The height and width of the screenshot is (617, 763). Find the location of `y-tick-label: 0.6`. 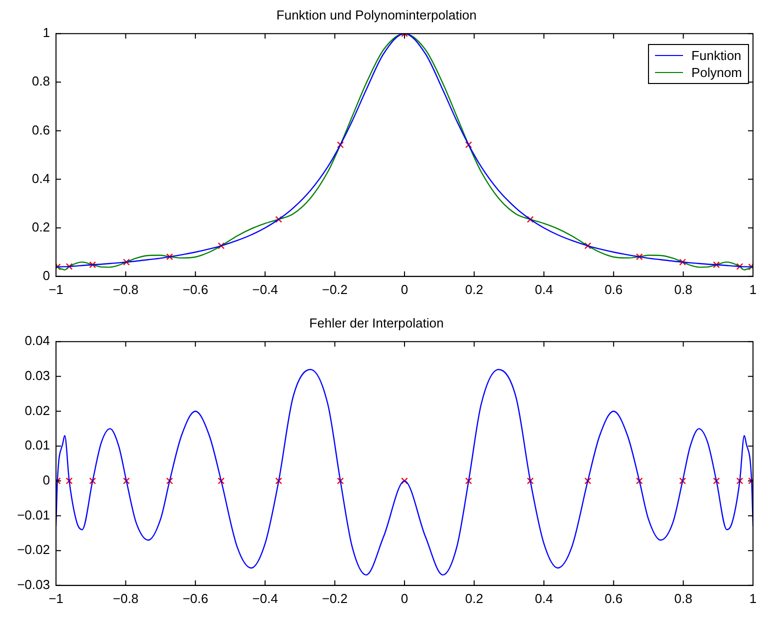

y-tick-label: 0.6 is located at coordinates (41, 130).